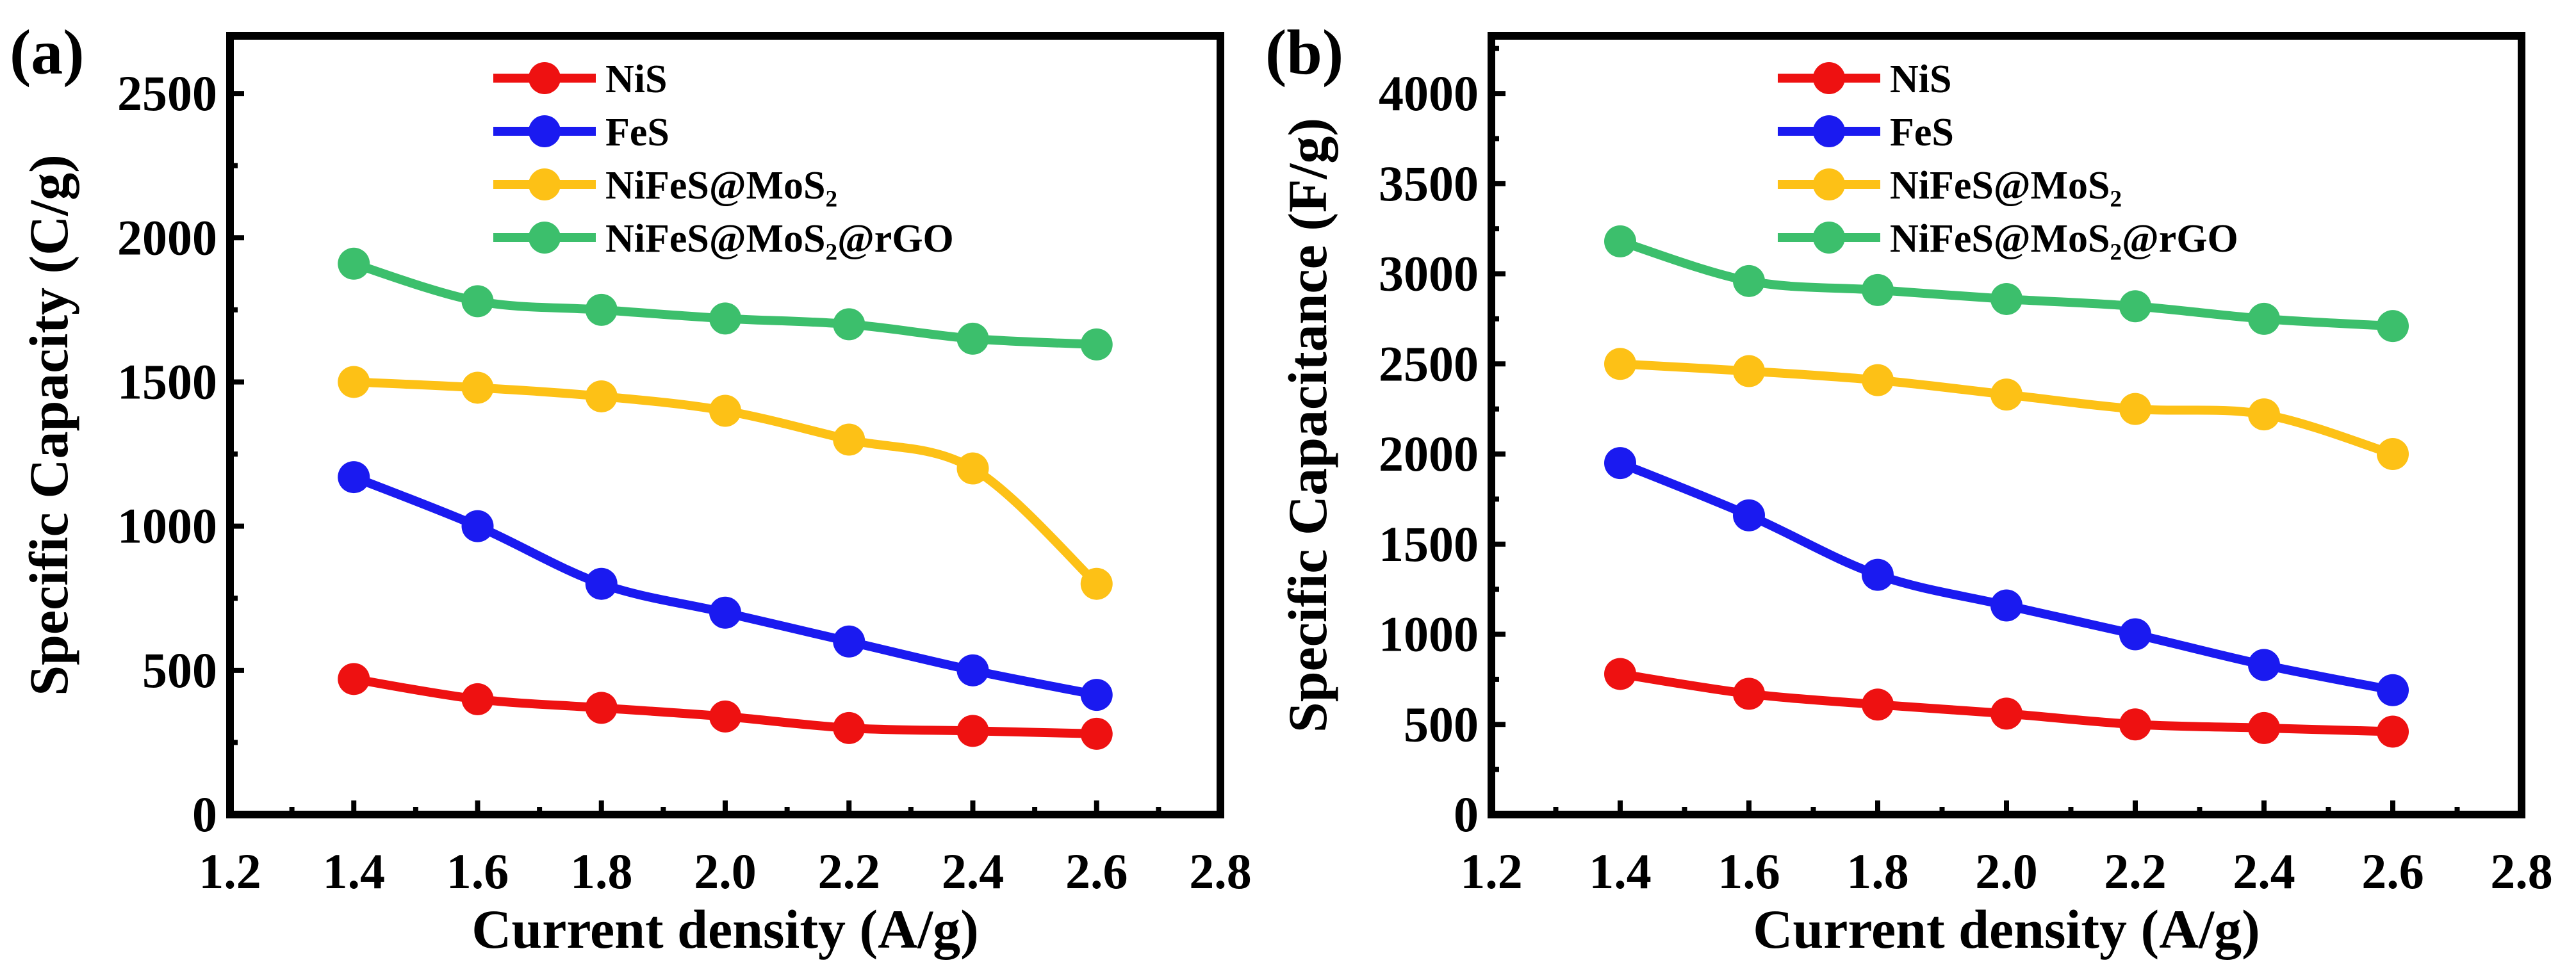 Image resolution: width=2576 pixels, height=974 pixels. I want to click on y-tick-label: 0, so click(205, 814).